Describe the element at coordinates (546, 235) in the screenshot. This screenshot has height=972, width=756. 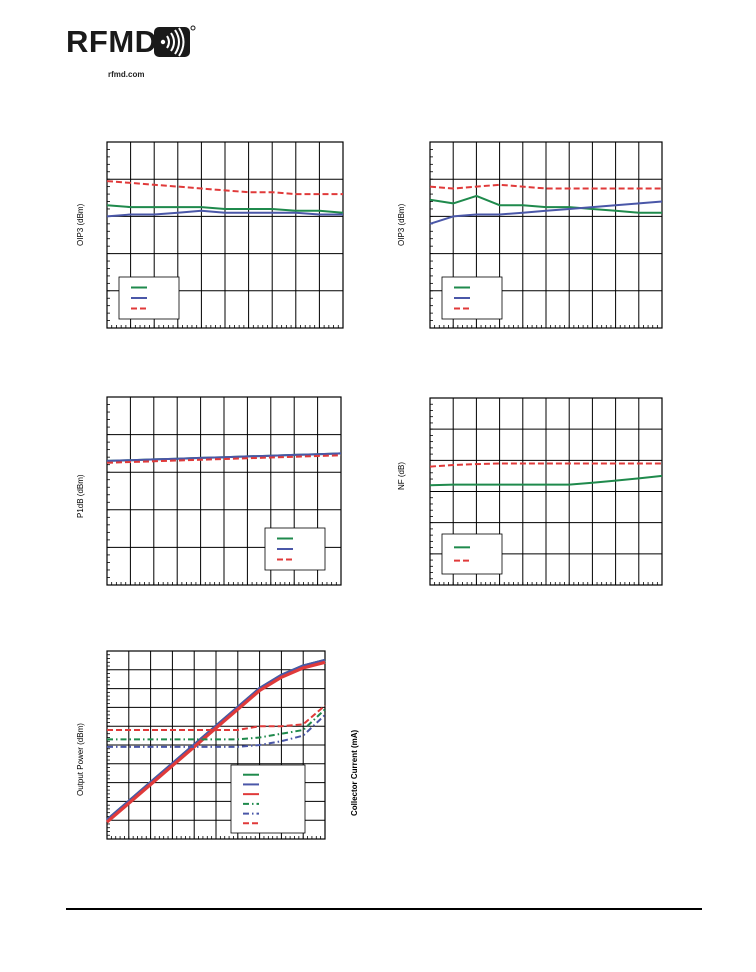
I see `chart2-oip3-plot` at that location.